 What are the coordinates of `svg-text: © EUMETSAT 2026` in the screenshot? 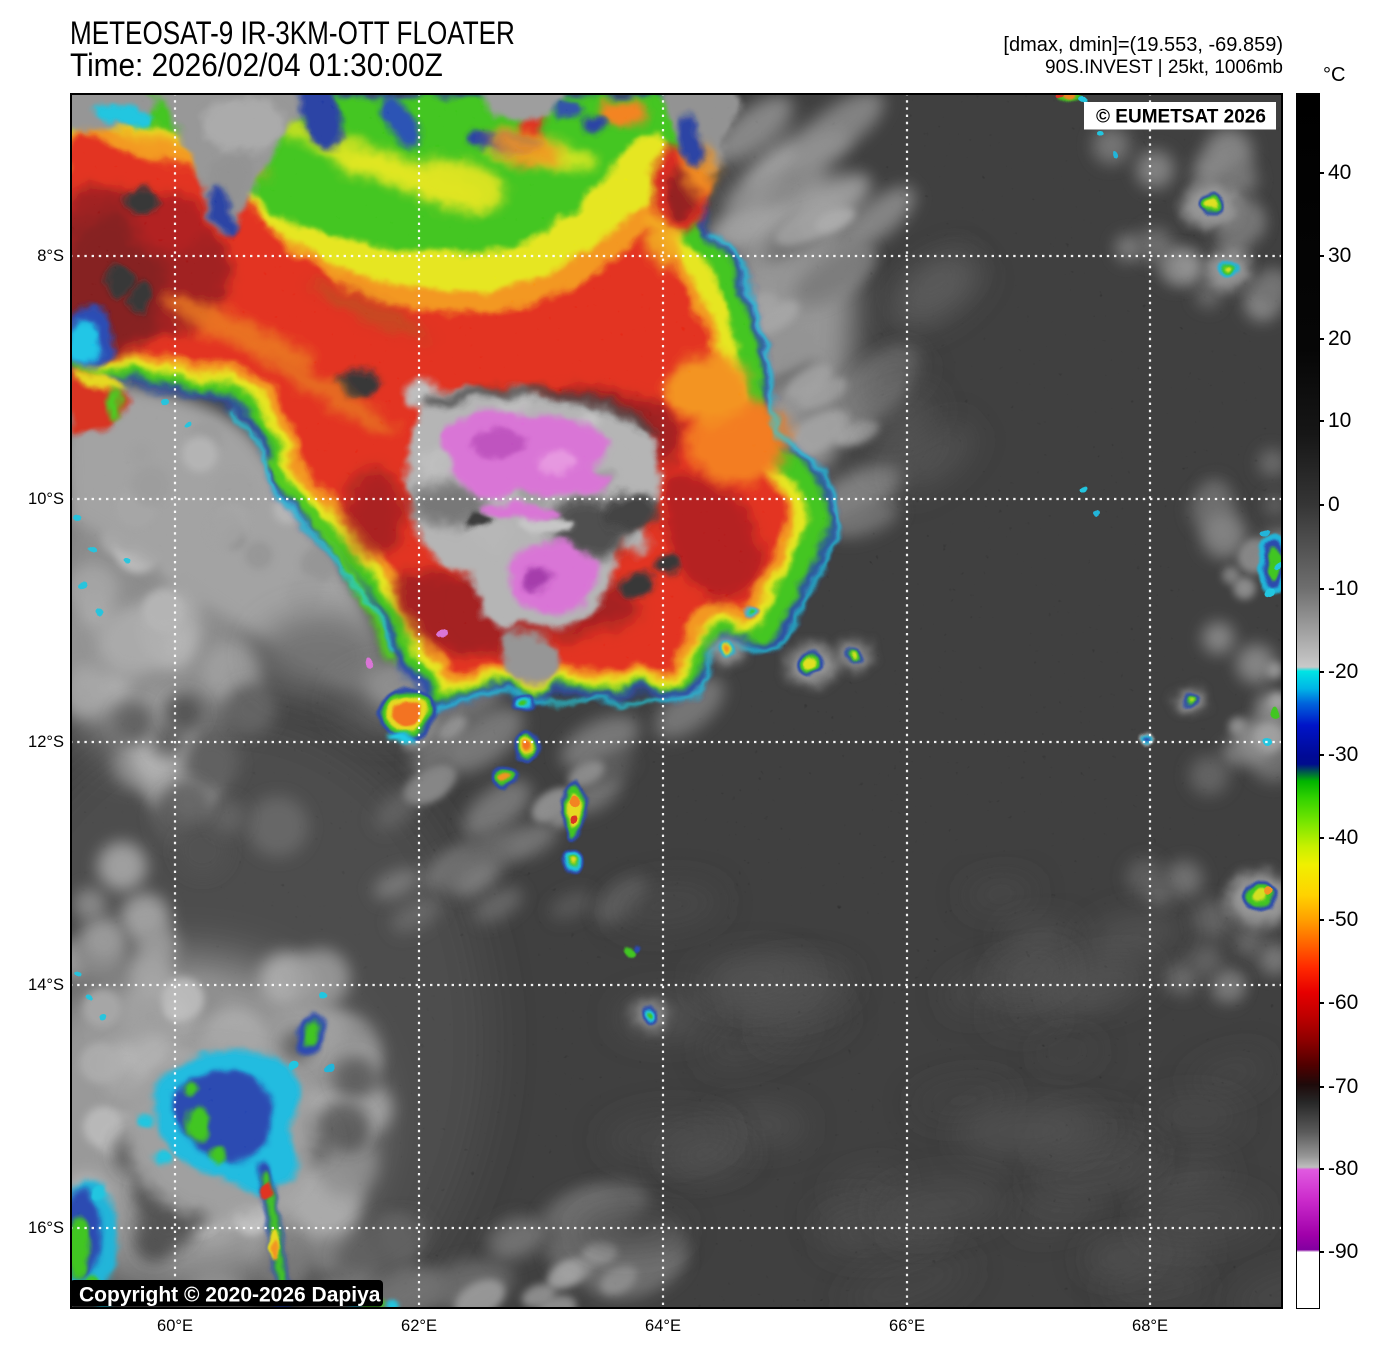 It's located at (1181, 117).